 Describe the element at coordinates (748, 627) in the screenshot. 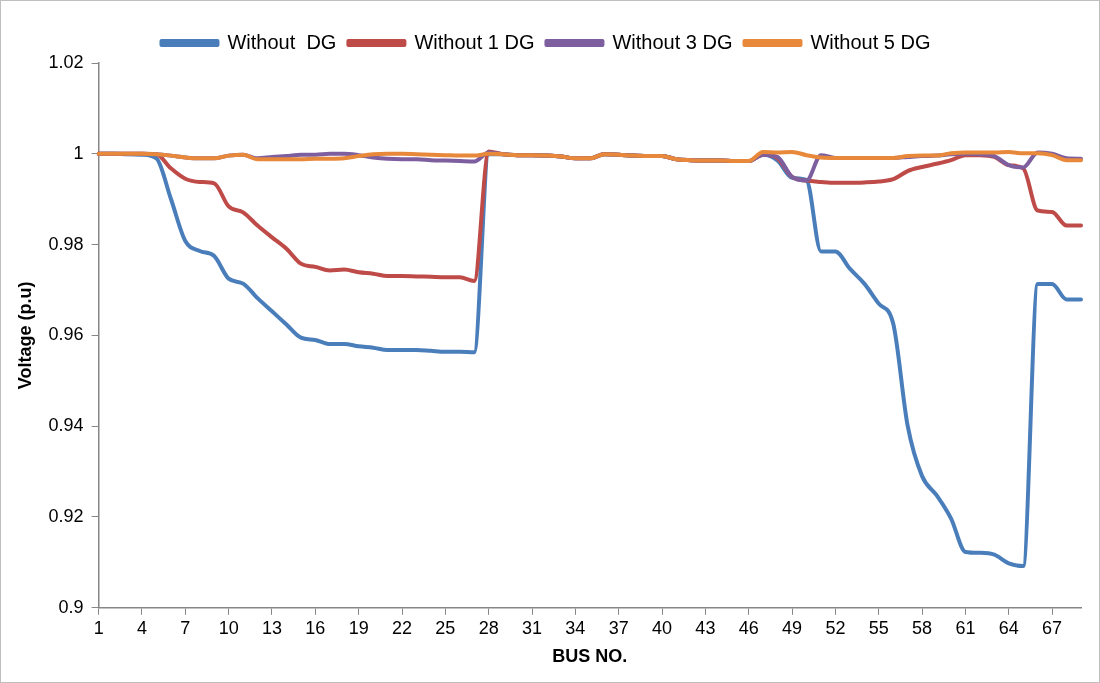

I see `x-tick-label: 46` at that location.